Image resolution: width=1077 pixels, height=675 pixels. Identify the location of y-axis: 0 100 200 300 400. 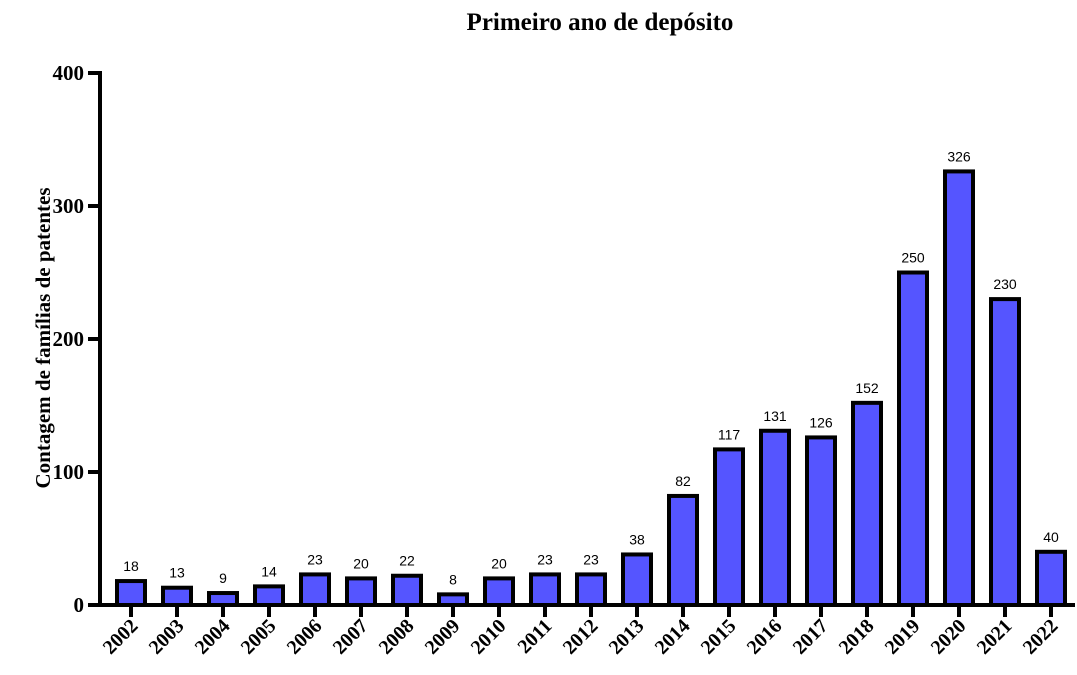
(76, 339).